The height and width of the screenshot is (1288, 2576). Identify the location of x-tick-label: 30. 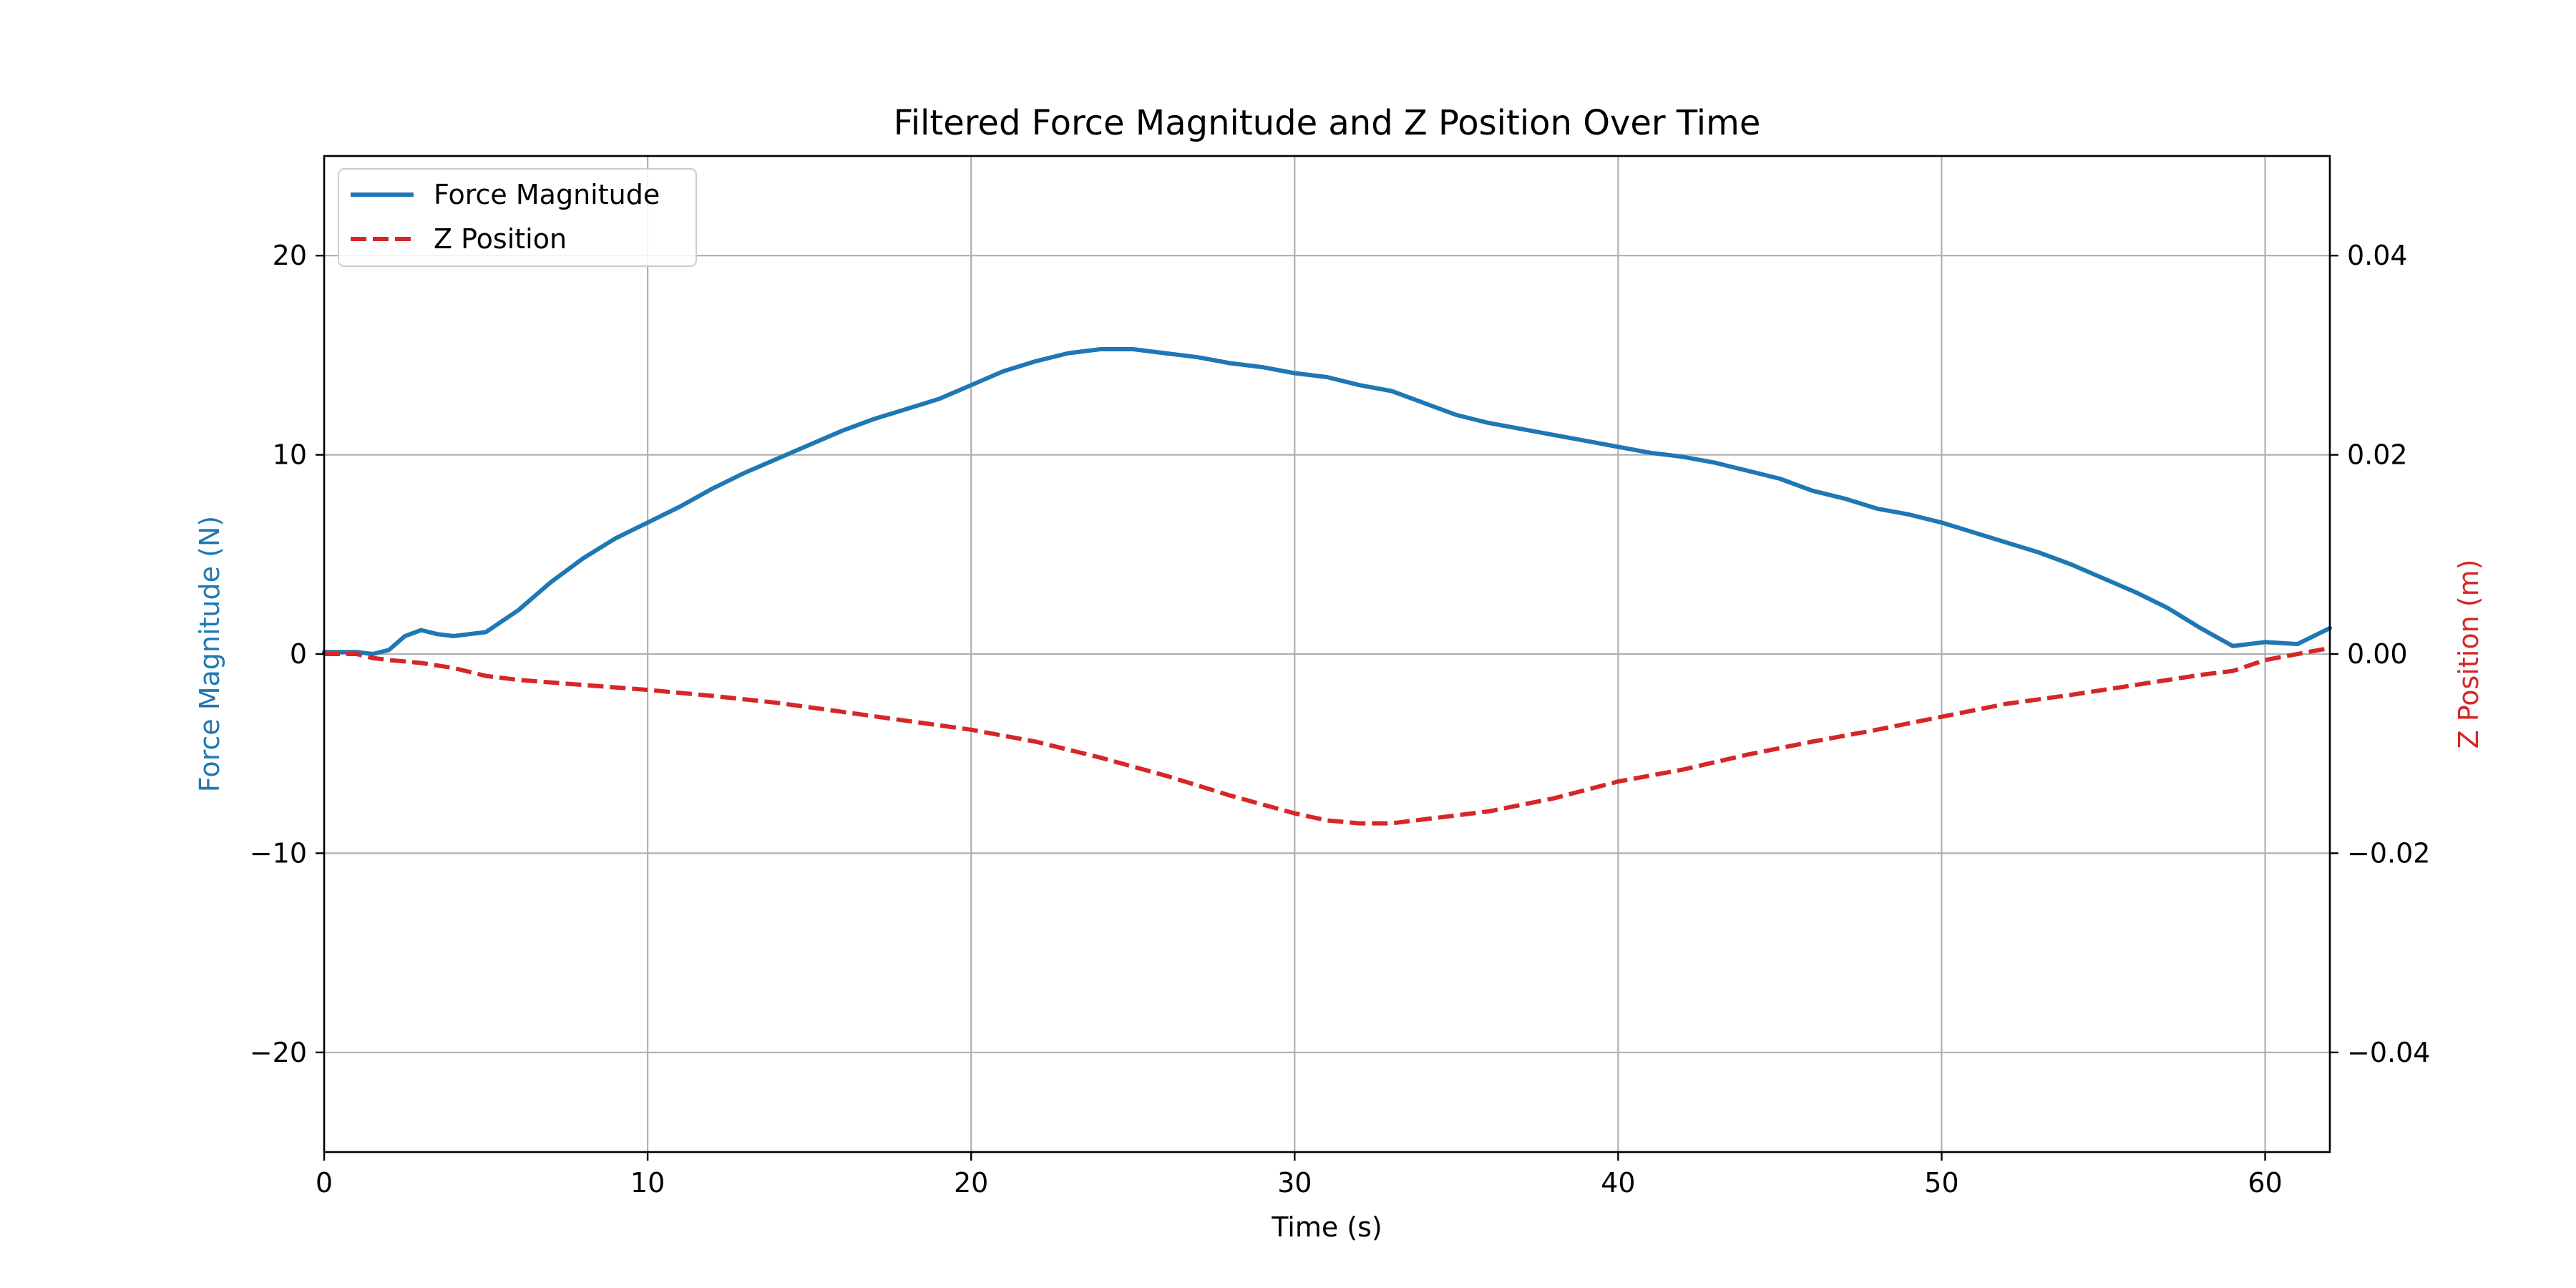
(1294, 1183).